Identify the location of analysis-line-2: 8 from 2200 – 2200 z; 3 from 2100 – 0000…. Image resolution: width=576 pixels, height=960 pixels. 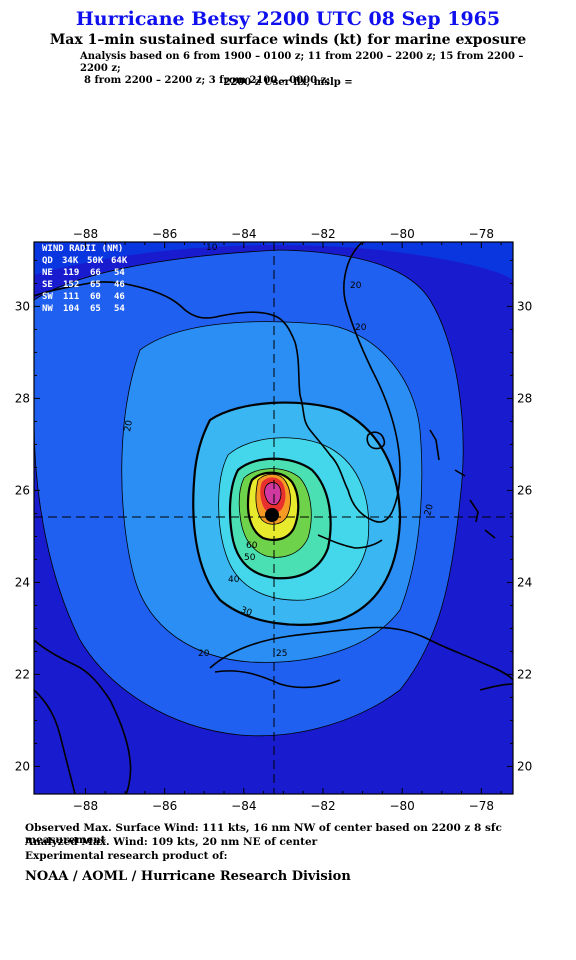
(207, 80).